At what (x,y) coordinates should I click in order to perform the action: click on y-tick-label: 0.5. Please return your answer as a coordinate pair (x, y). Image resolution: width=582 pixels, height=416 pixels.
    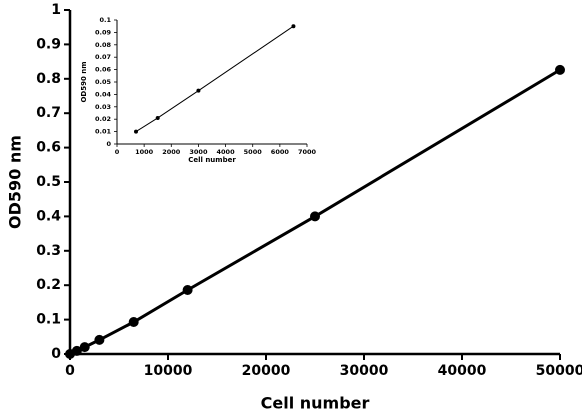
    Looking at the image, I should click on (48, 182).